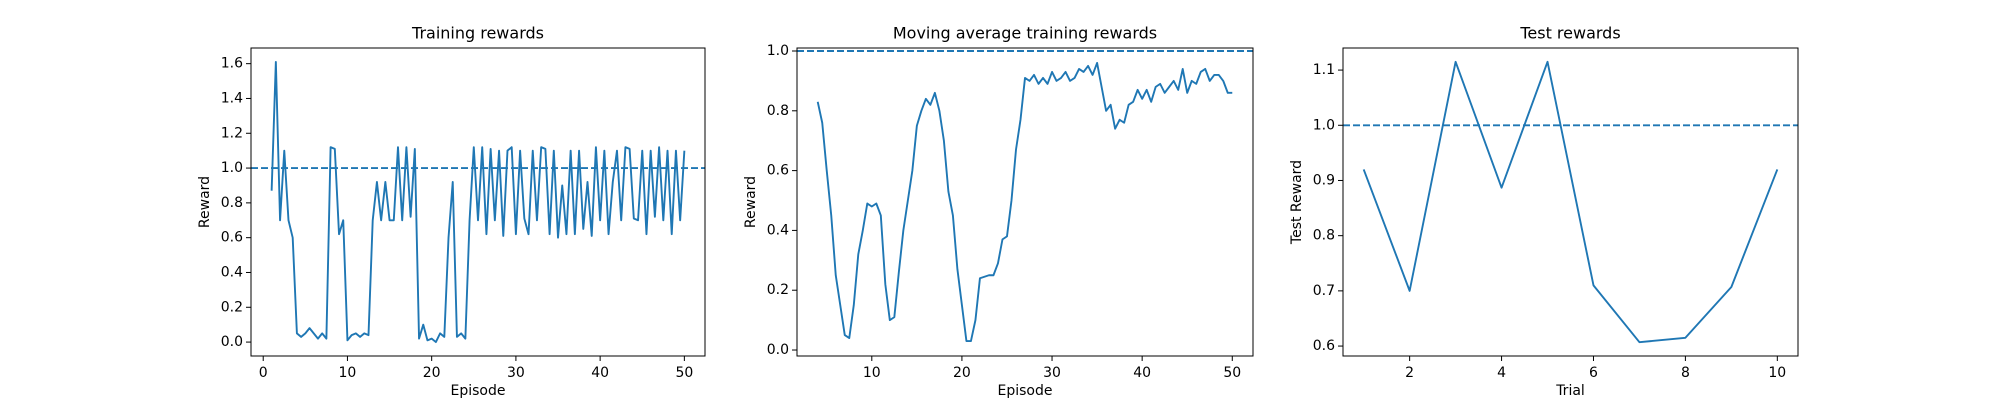 This screenshot has height=400, width=2000. Describe the element at coordinates (1570, 391) in the screenshot. I see `x-axis-label: Trial` at that location.